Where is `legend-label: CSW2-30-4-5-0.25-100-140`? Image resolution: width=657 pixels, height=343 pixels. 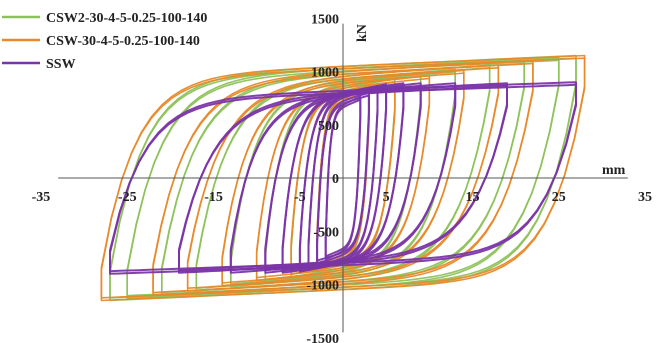 legend-label: CSW2-30-4-5-0.25-100-140 is located at coordinates (126, 18).